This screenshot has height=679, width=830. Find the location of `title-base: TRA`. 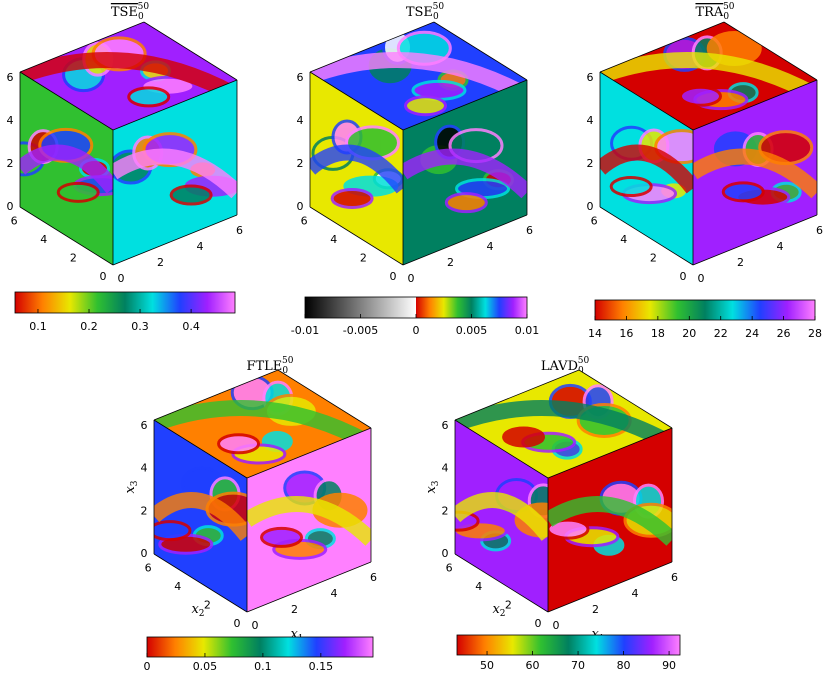

title-base: TRA is located at coordinates (709, 12).